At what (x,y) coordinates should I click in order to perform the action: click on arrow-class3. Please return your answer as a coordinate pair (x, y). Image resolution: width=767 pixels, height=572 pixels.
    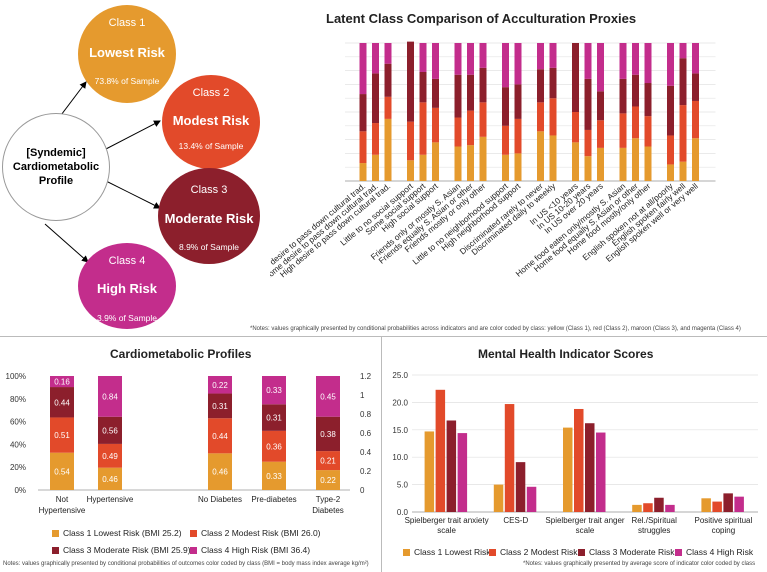
    Looking at the image, I should click on (132, 194).